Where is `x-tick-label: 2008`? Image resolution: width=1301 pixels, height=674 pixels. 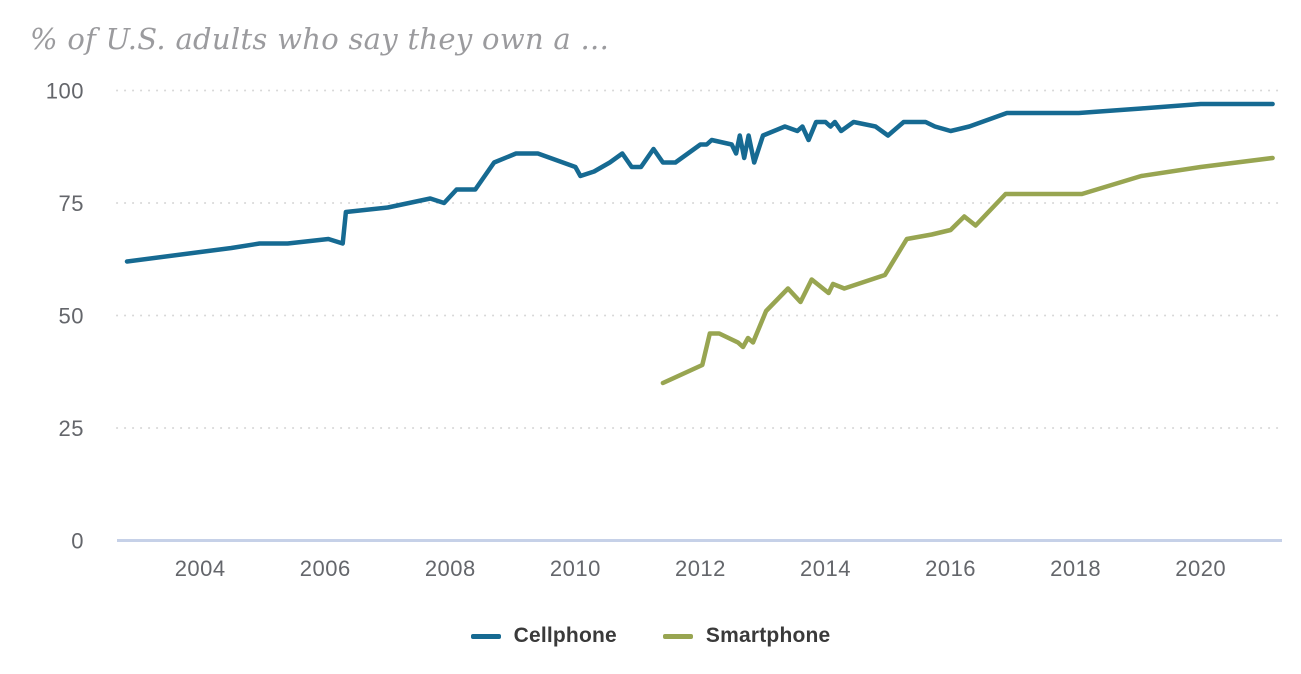 x-tick-label: 2008 is located at coordinates (450, 568).